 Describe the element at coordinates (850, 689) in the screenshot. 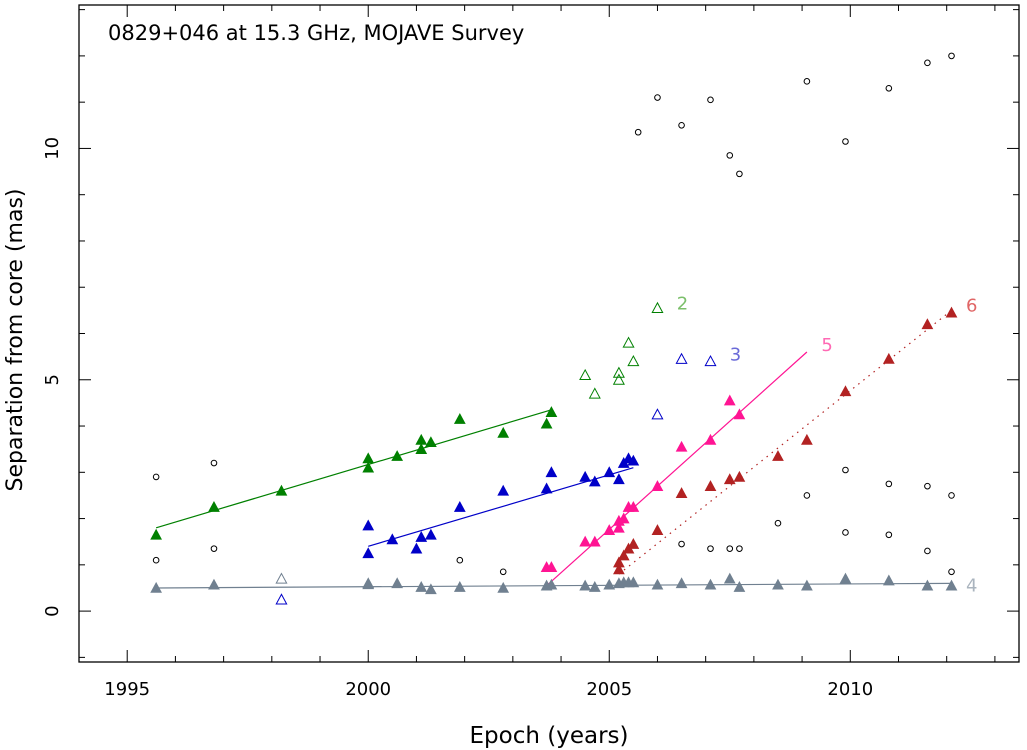

I see `x-tick-label: 2010` at that location.